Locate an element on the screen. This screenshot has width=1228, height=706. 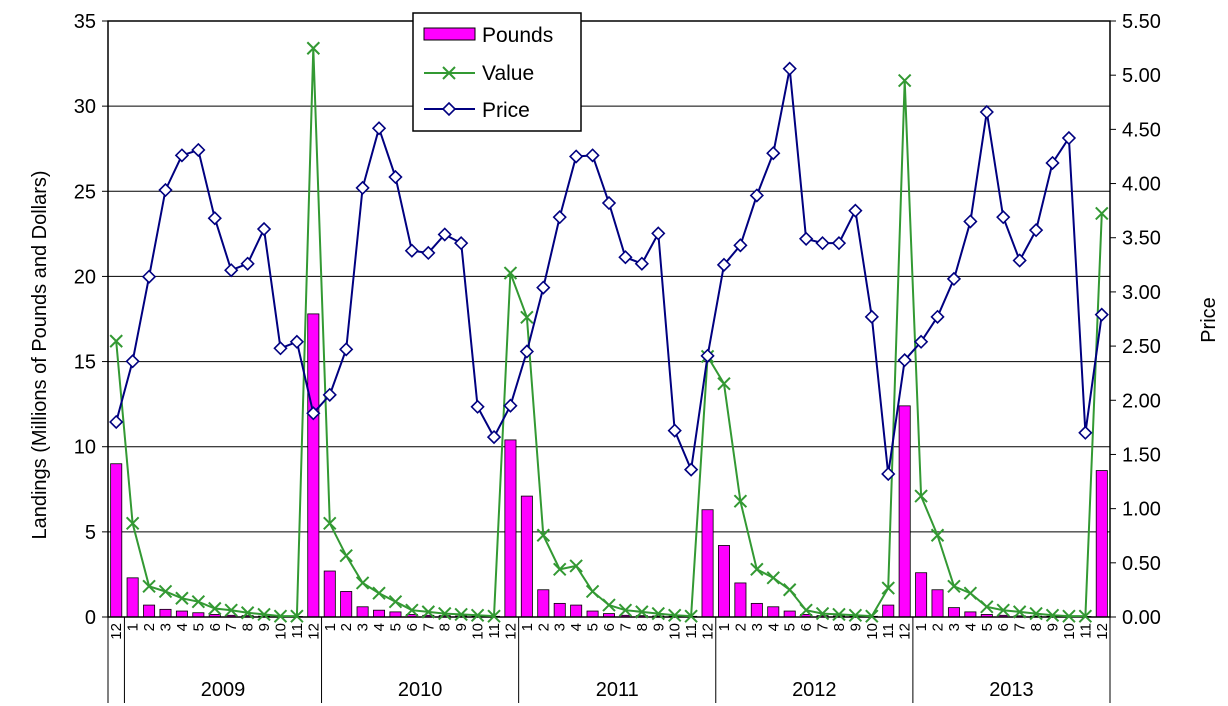
left-tick-label: 10 is located at coordinates (85, 448).